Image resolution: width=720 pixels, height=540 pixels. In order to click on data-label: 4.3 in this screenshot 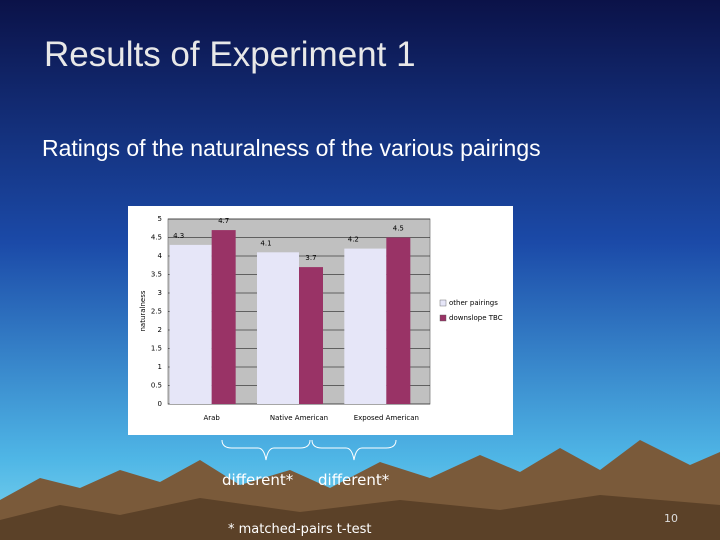, I will do `click(178, 236)`.